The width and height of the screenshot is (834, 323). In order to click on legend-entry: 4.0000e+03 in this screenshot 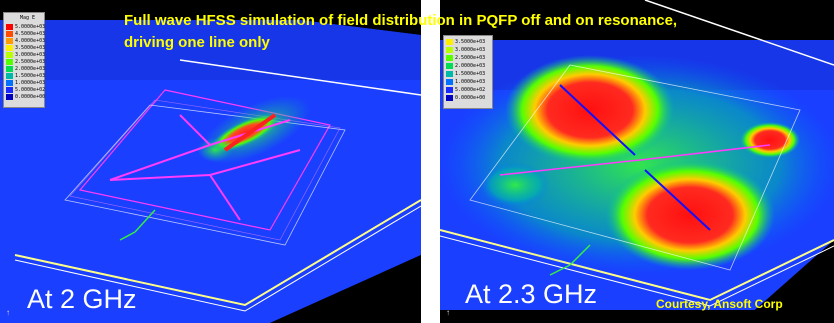, I will do `click(25, 41)`.